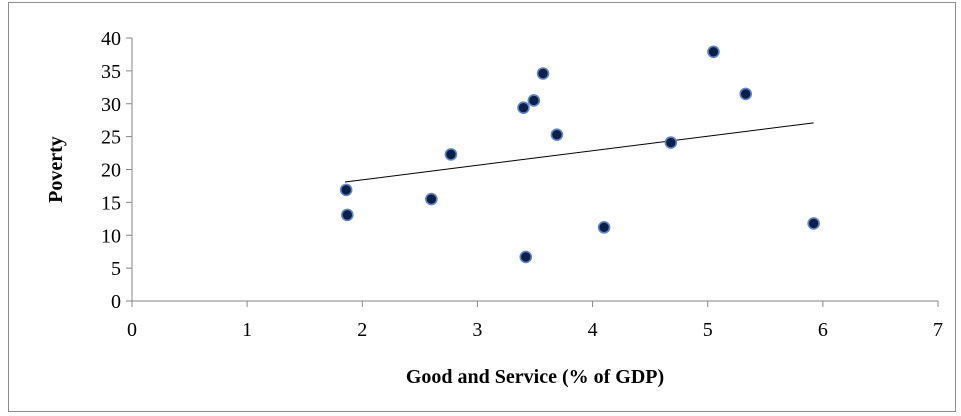 Image resolution: width=961 pixels, height=416 pixels. What do you see at coordinates (111, 203) in the screenshot?
I see `y-tick-label: 15` at bounding box center [111, 203].